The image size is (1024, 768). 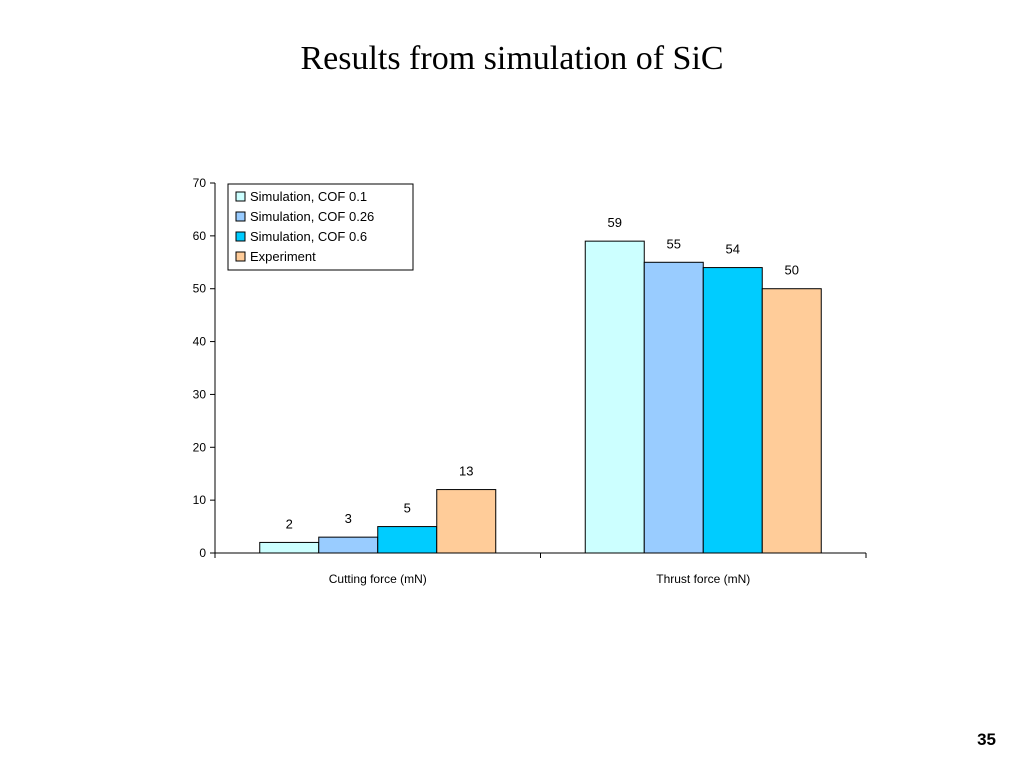 What do you see at coordinates (512, 58) in the screenshot?
I see `slide-title: Results from simulation of SiC` at bounding box center [512, 58].